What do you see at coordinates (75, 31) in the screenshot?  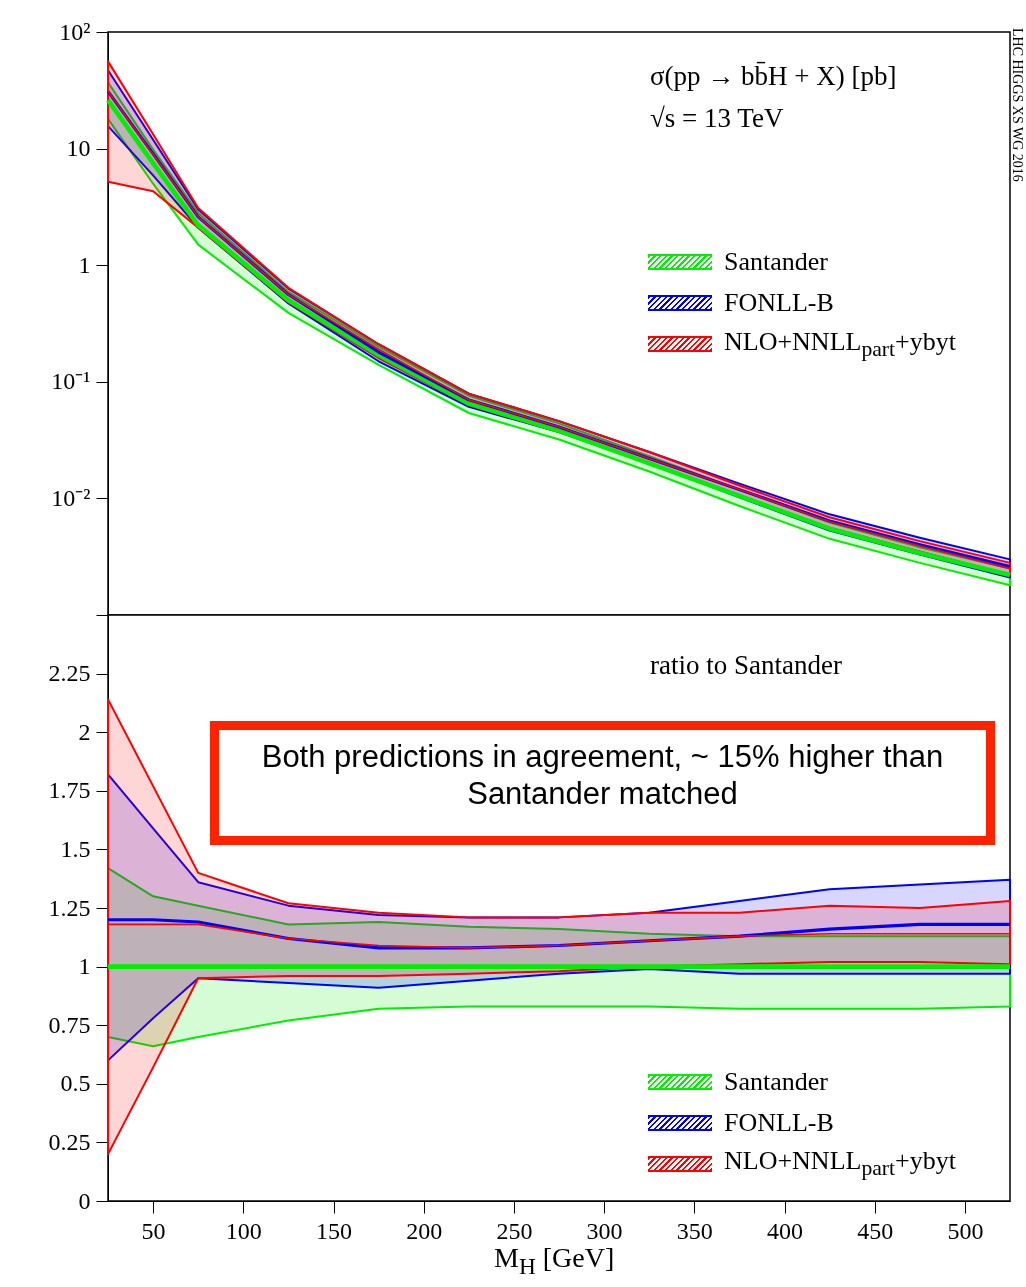 I see `y-tick-label: 10²` at bounding box center [75, 31].